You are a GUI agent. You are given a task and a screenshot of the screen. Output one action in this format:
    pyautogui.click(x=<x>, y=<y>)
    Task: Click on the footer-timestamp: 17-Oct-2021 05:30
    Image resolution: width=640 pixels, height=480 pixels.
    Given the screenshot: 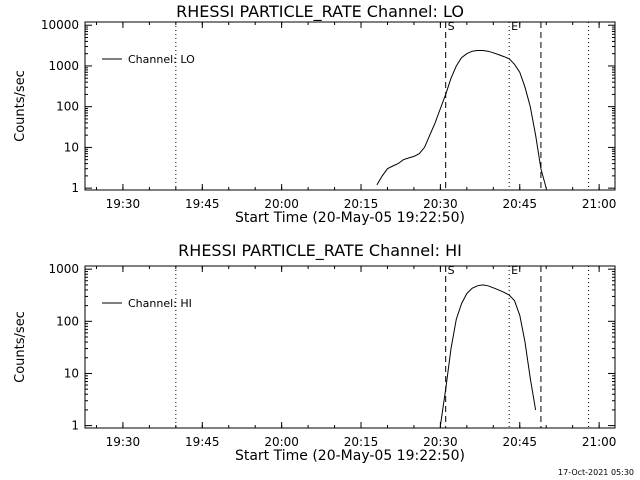 What is the action you would take?
    pyautogui.click(x=596, y=472)
    